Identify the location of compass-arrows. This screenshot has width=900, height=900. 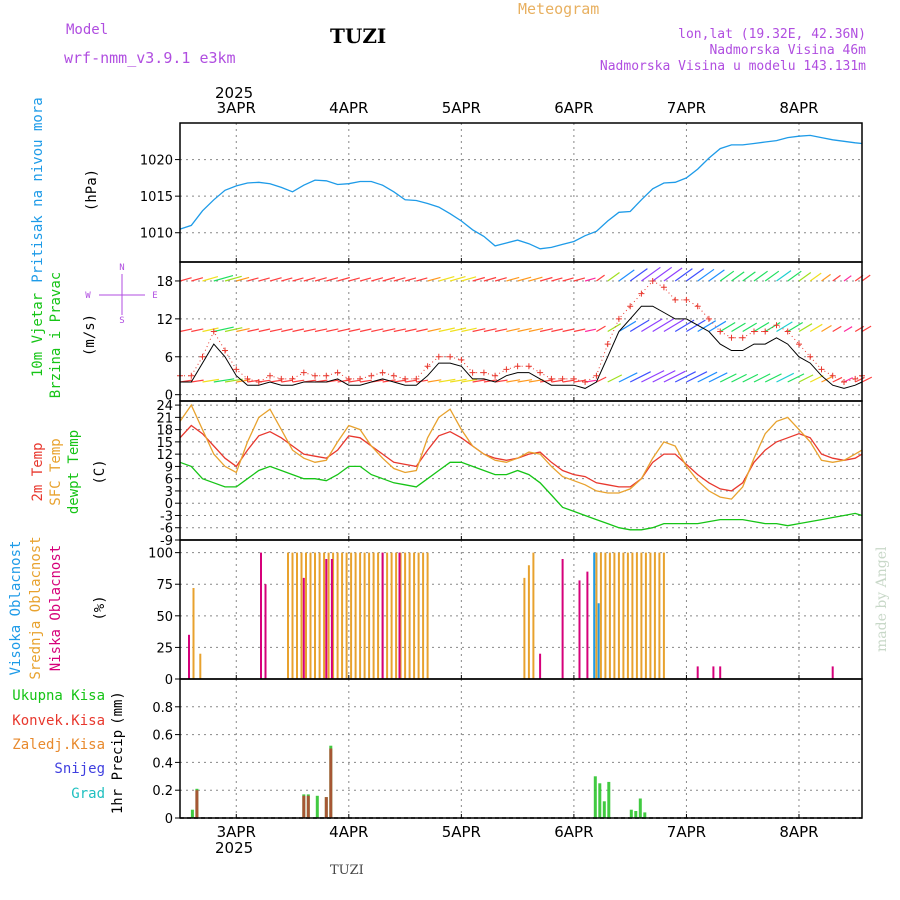
(122, 294).